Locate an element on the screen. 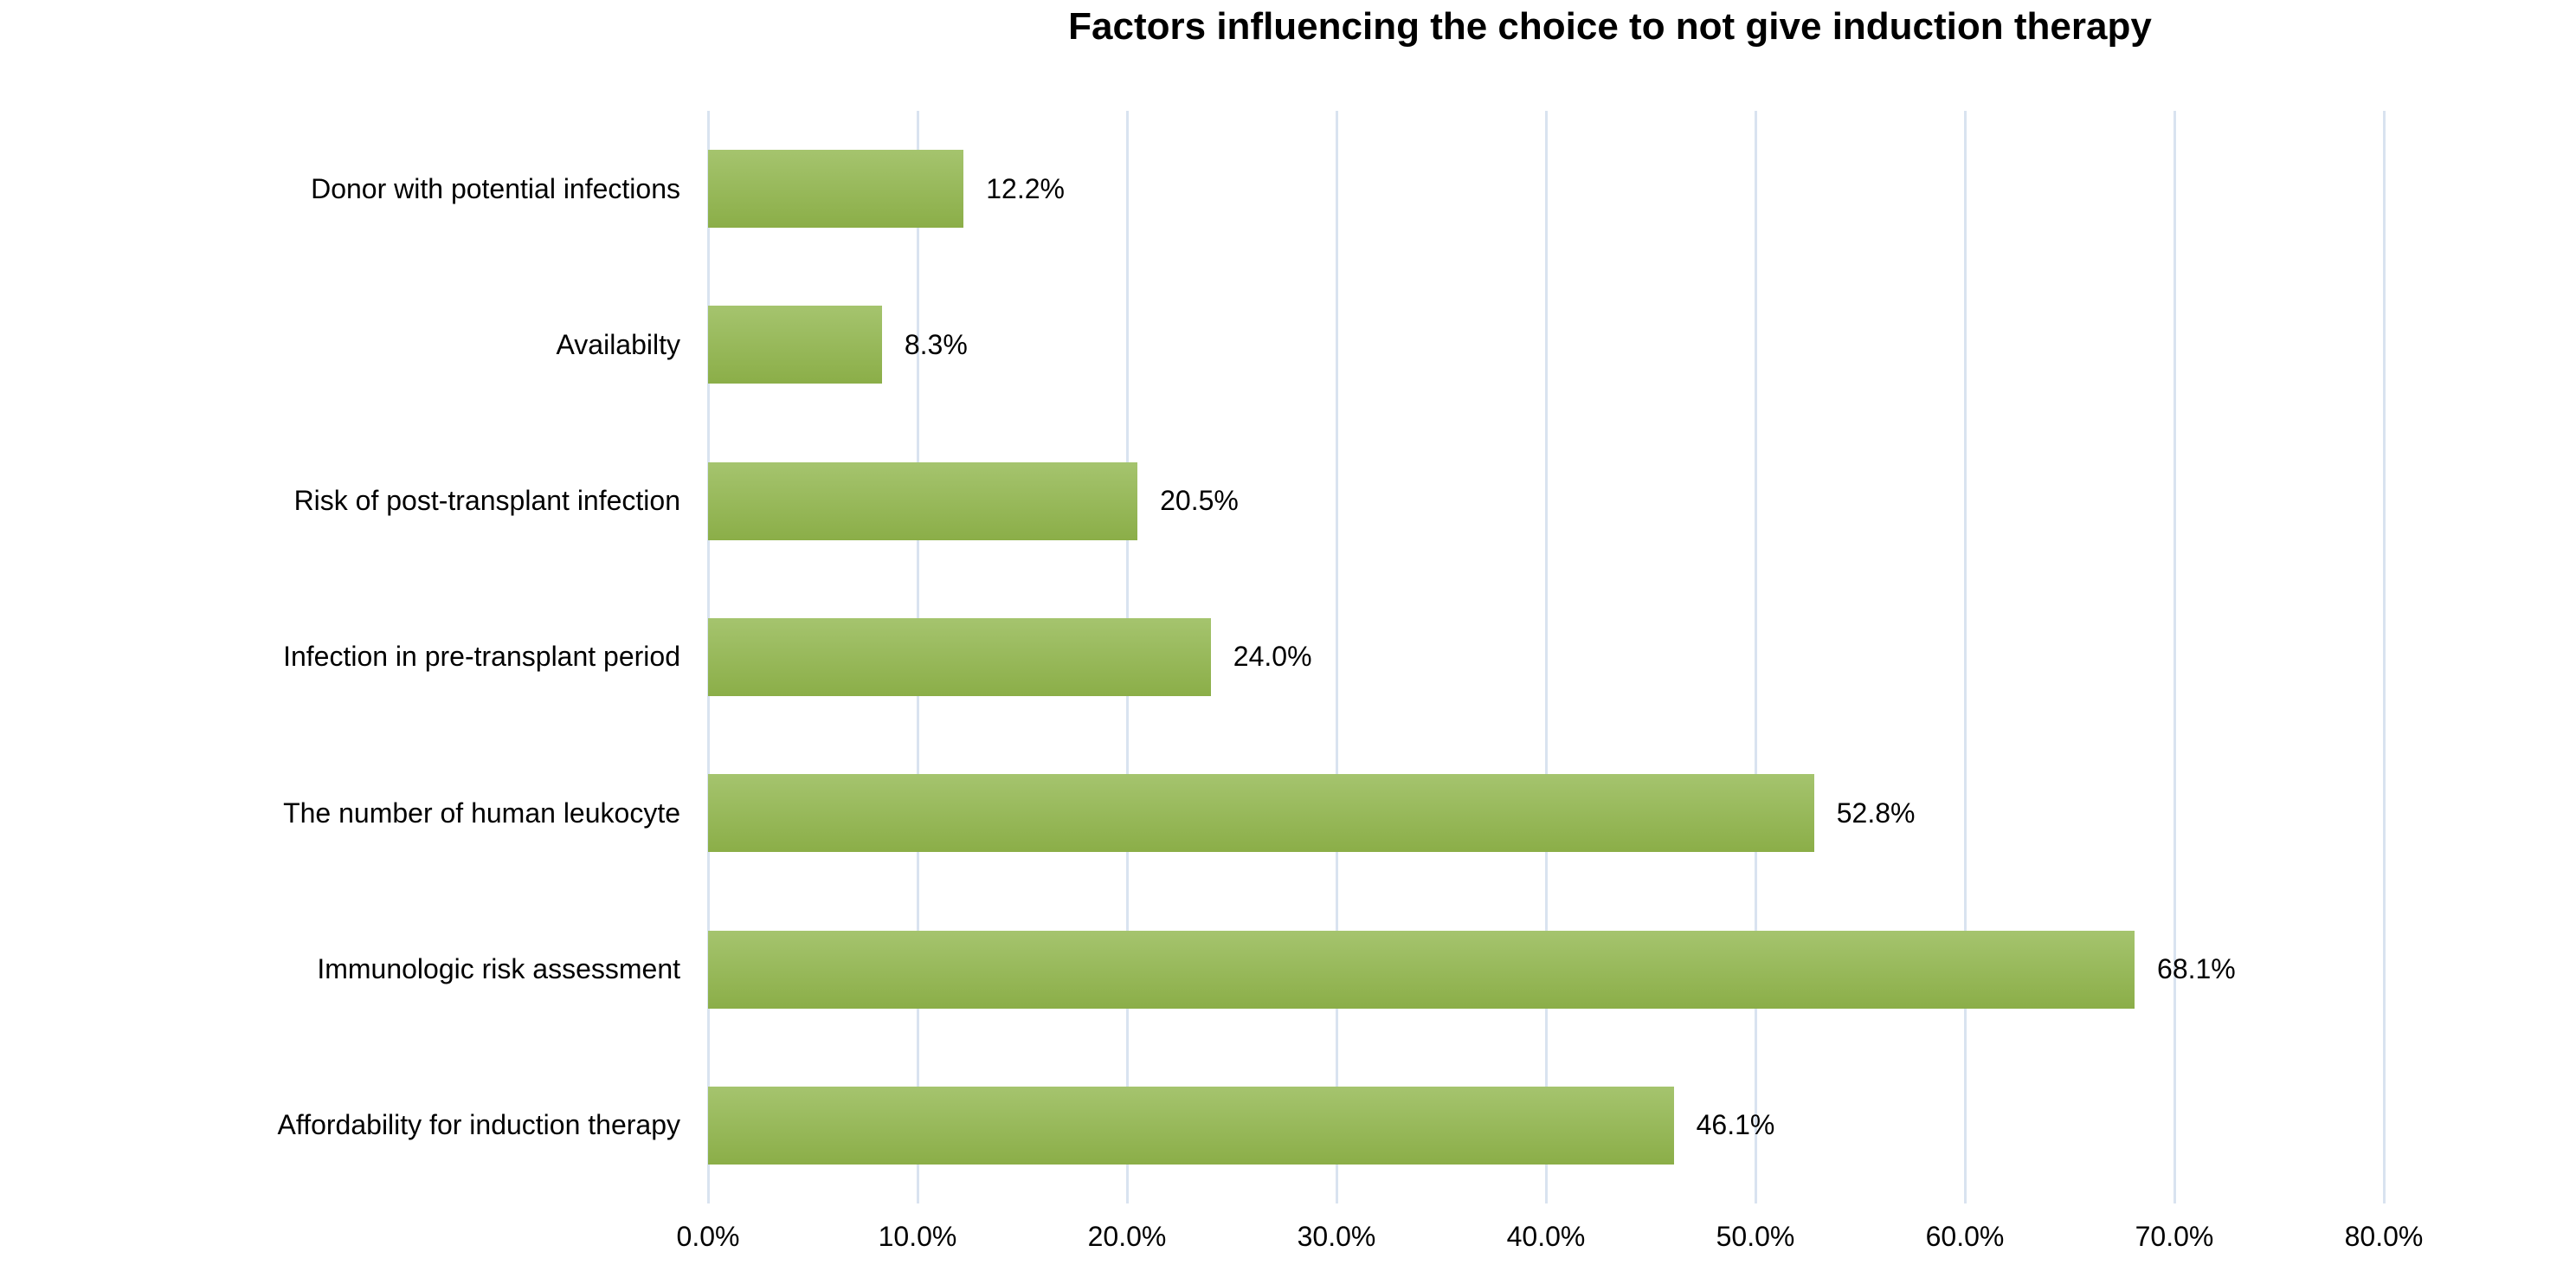  x-axis-tick-label: 0.0% is located at coordinates (708, 1236).